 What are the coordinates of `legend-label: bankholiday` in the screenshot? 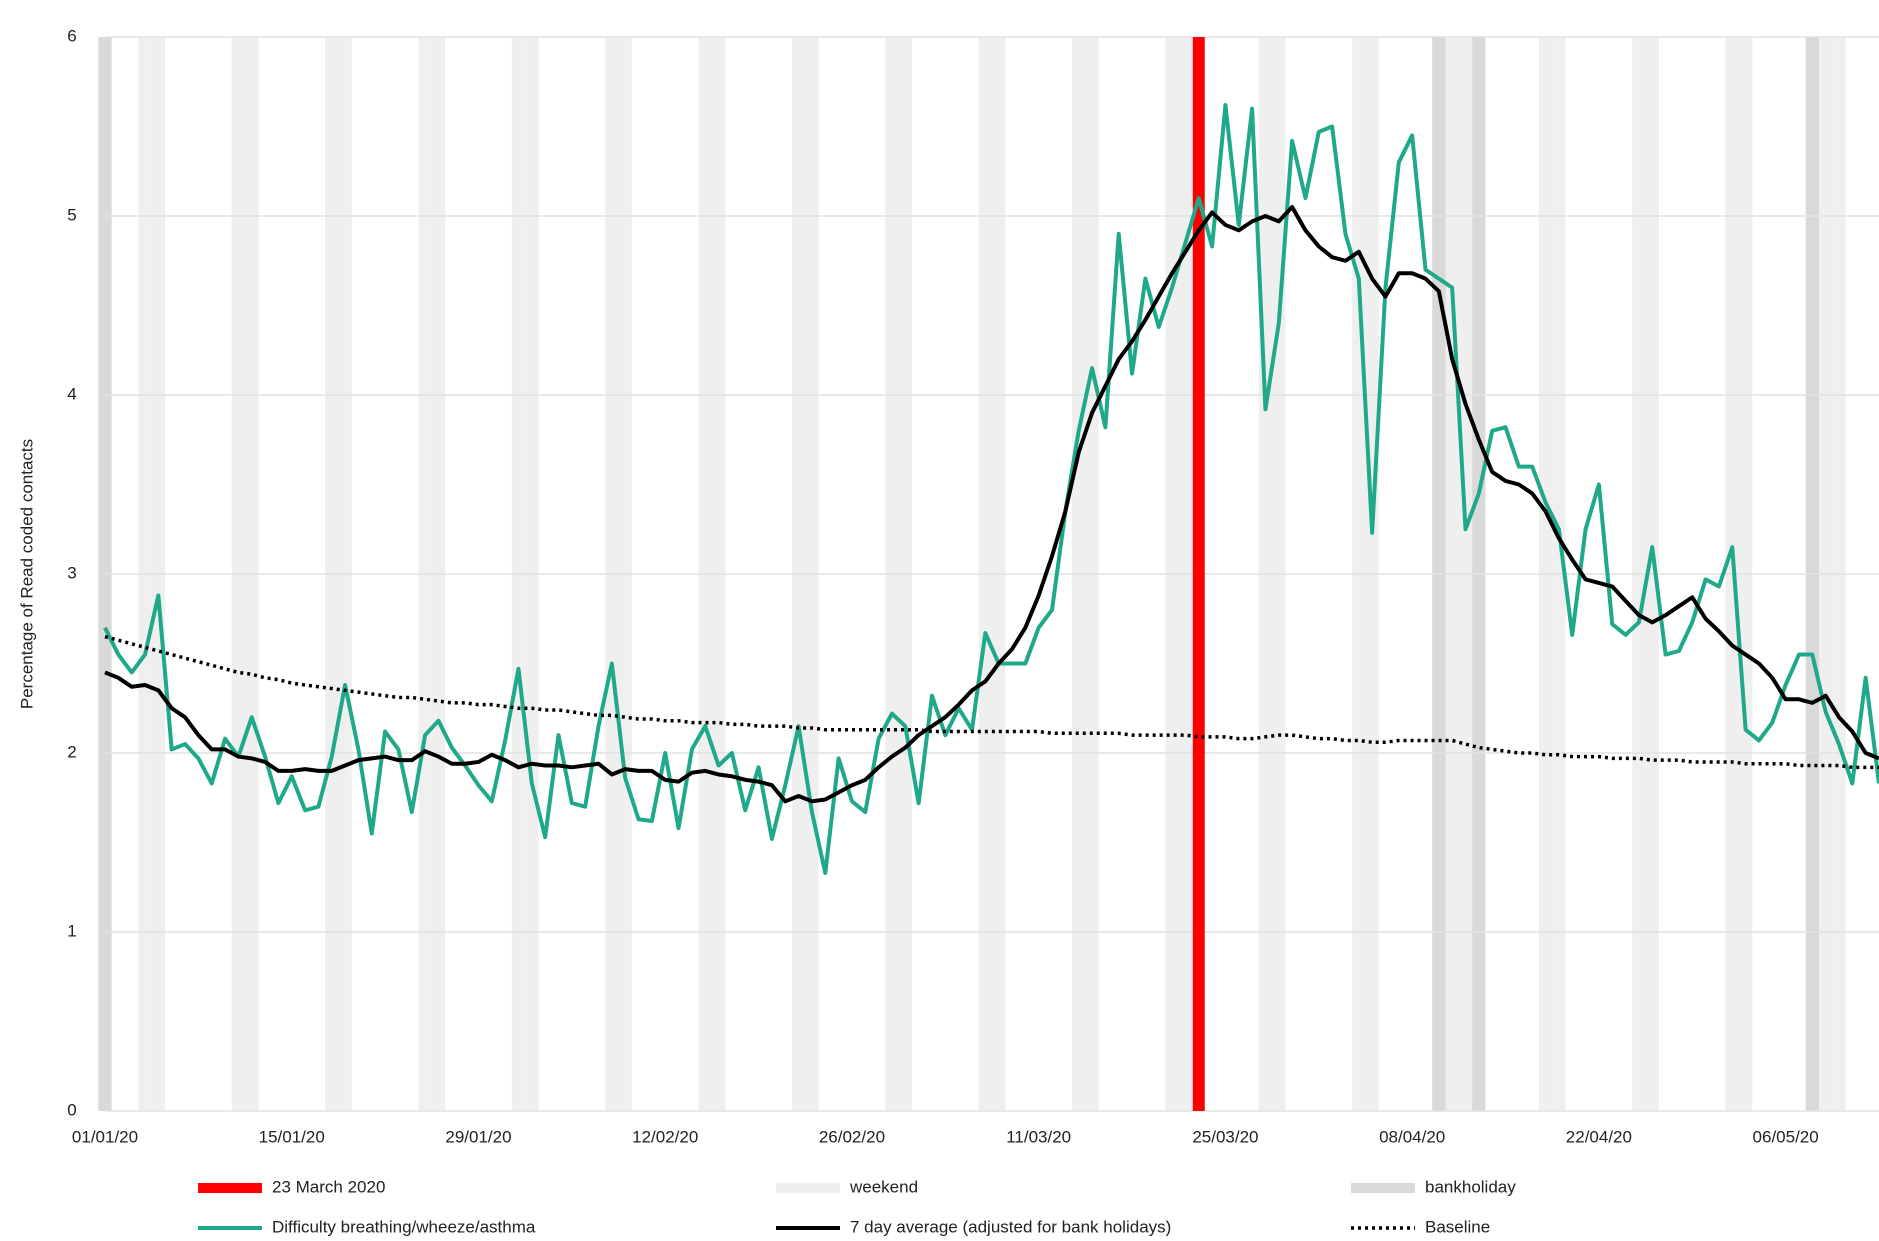 It's located at (1470, 1186).